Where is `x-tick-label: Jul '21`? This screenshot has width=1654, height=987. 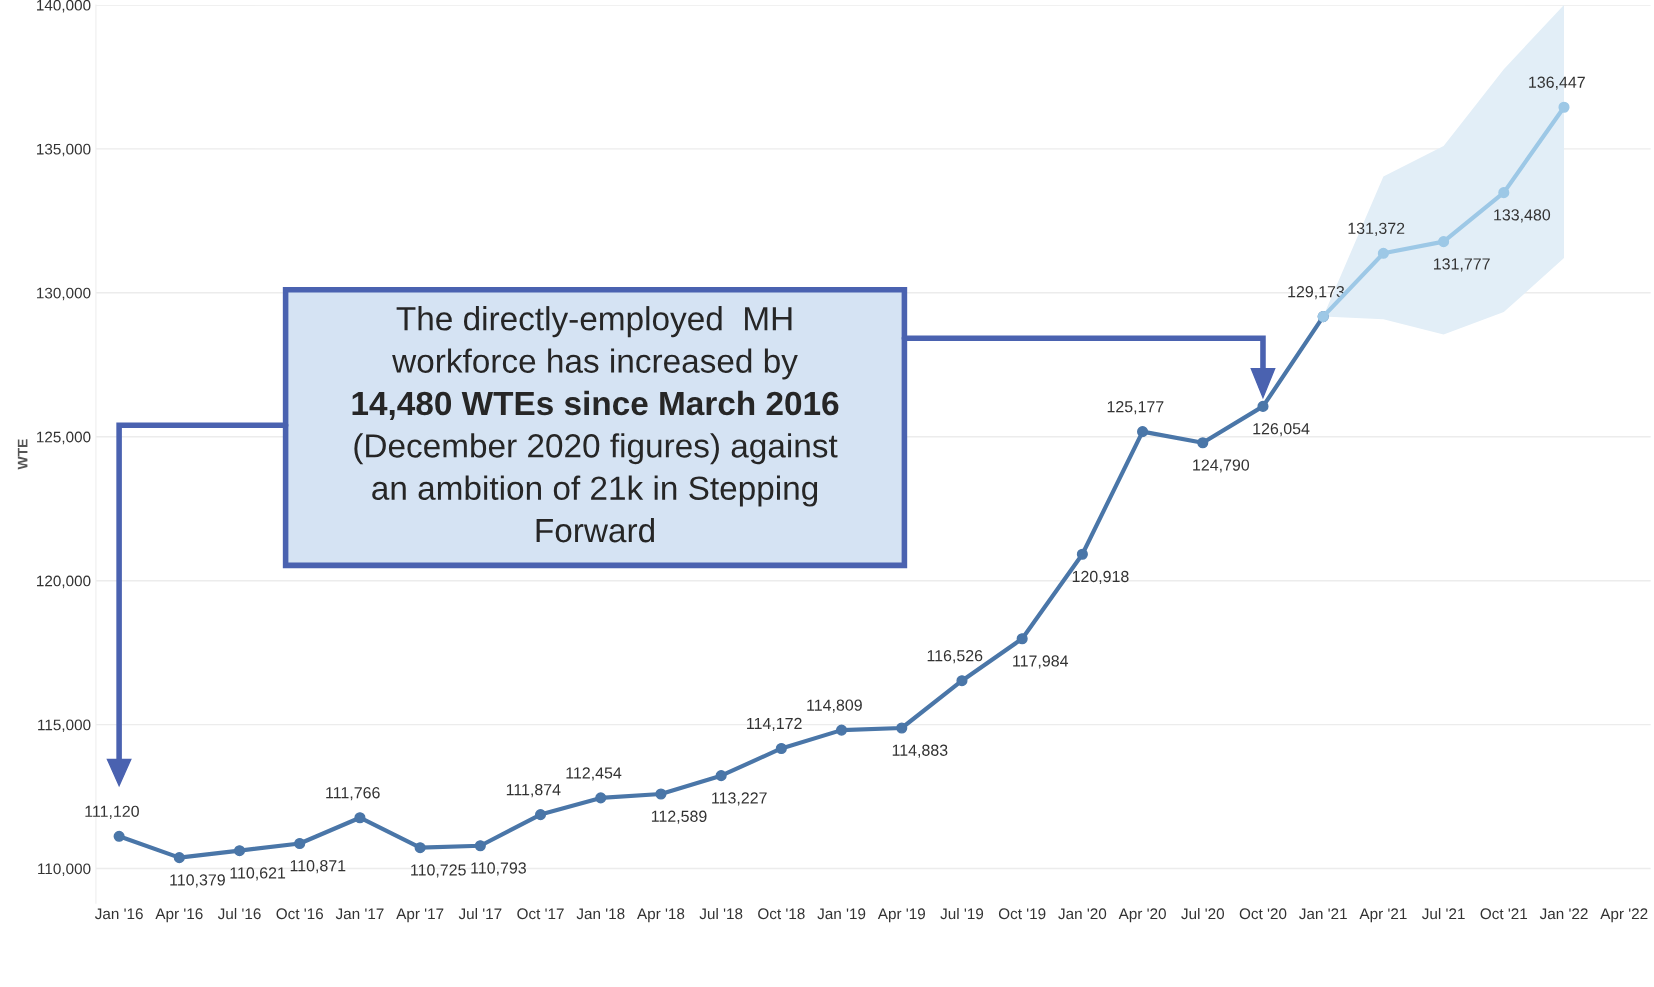 x-tick-label: Jul '21 is located at coordinates (1443, 913).